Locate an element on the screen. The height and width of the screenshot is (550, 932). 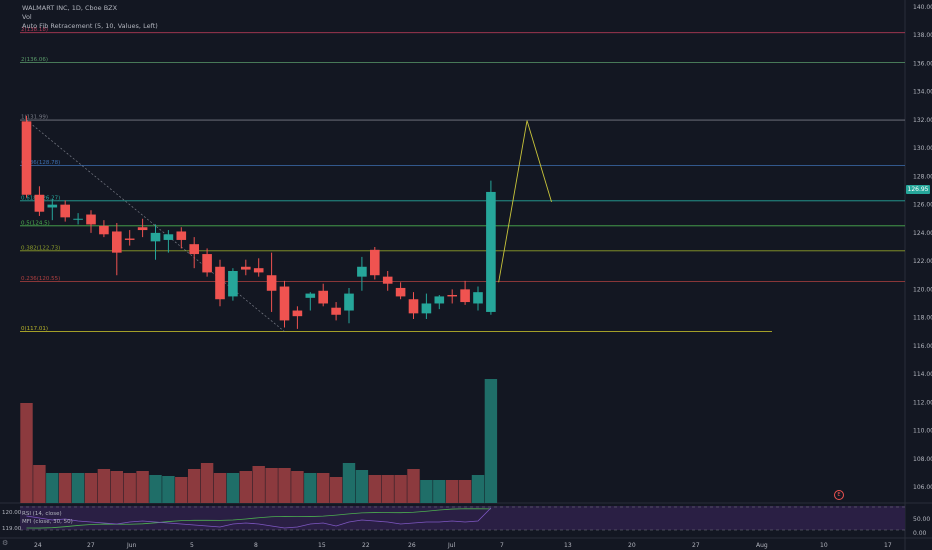
fib-label: 0.236(120.55) is located at coordinates (40, 279).